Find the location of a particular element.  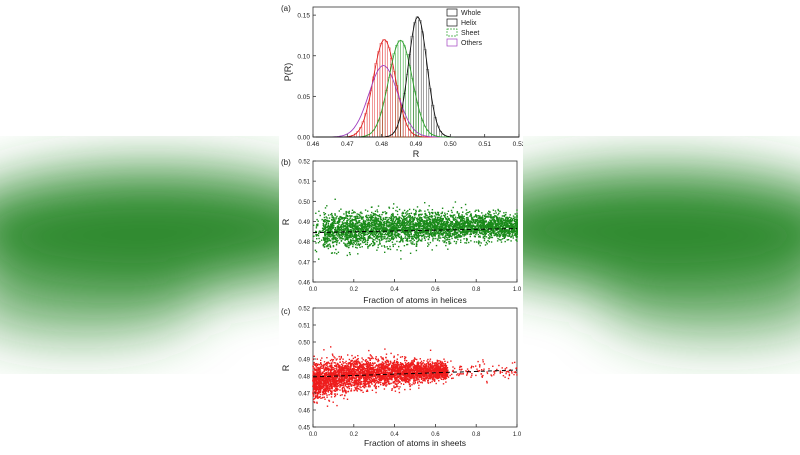

y-tick-label: 0.46 is located at coordinates (304, 284).